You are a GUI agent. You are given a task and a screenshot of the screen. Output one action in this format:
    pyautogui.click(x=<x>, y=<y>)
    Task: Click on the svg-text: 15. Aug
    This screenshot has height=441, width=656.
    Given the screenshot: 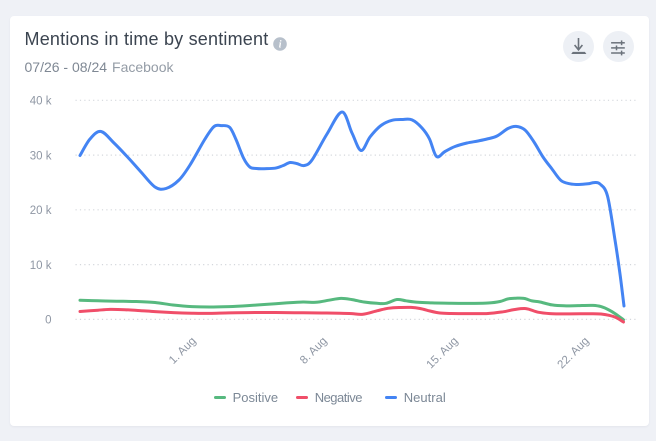 What is the action you would take?
    pyautogui.click(x=443, y=353)
    